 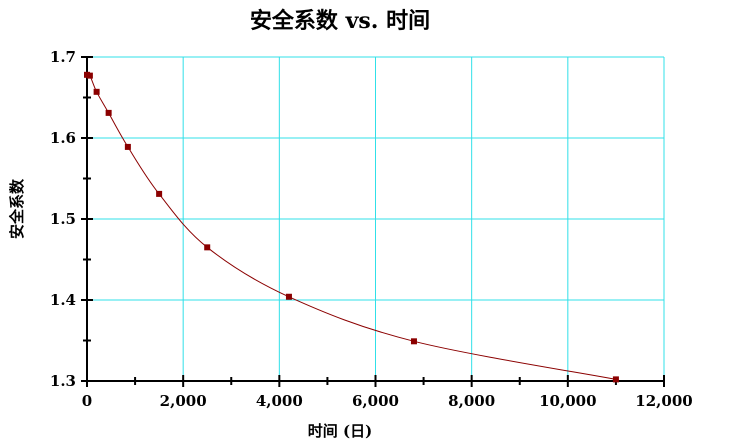 I want to click on x-tick-label: 6,000, so click(x=375, y=401).